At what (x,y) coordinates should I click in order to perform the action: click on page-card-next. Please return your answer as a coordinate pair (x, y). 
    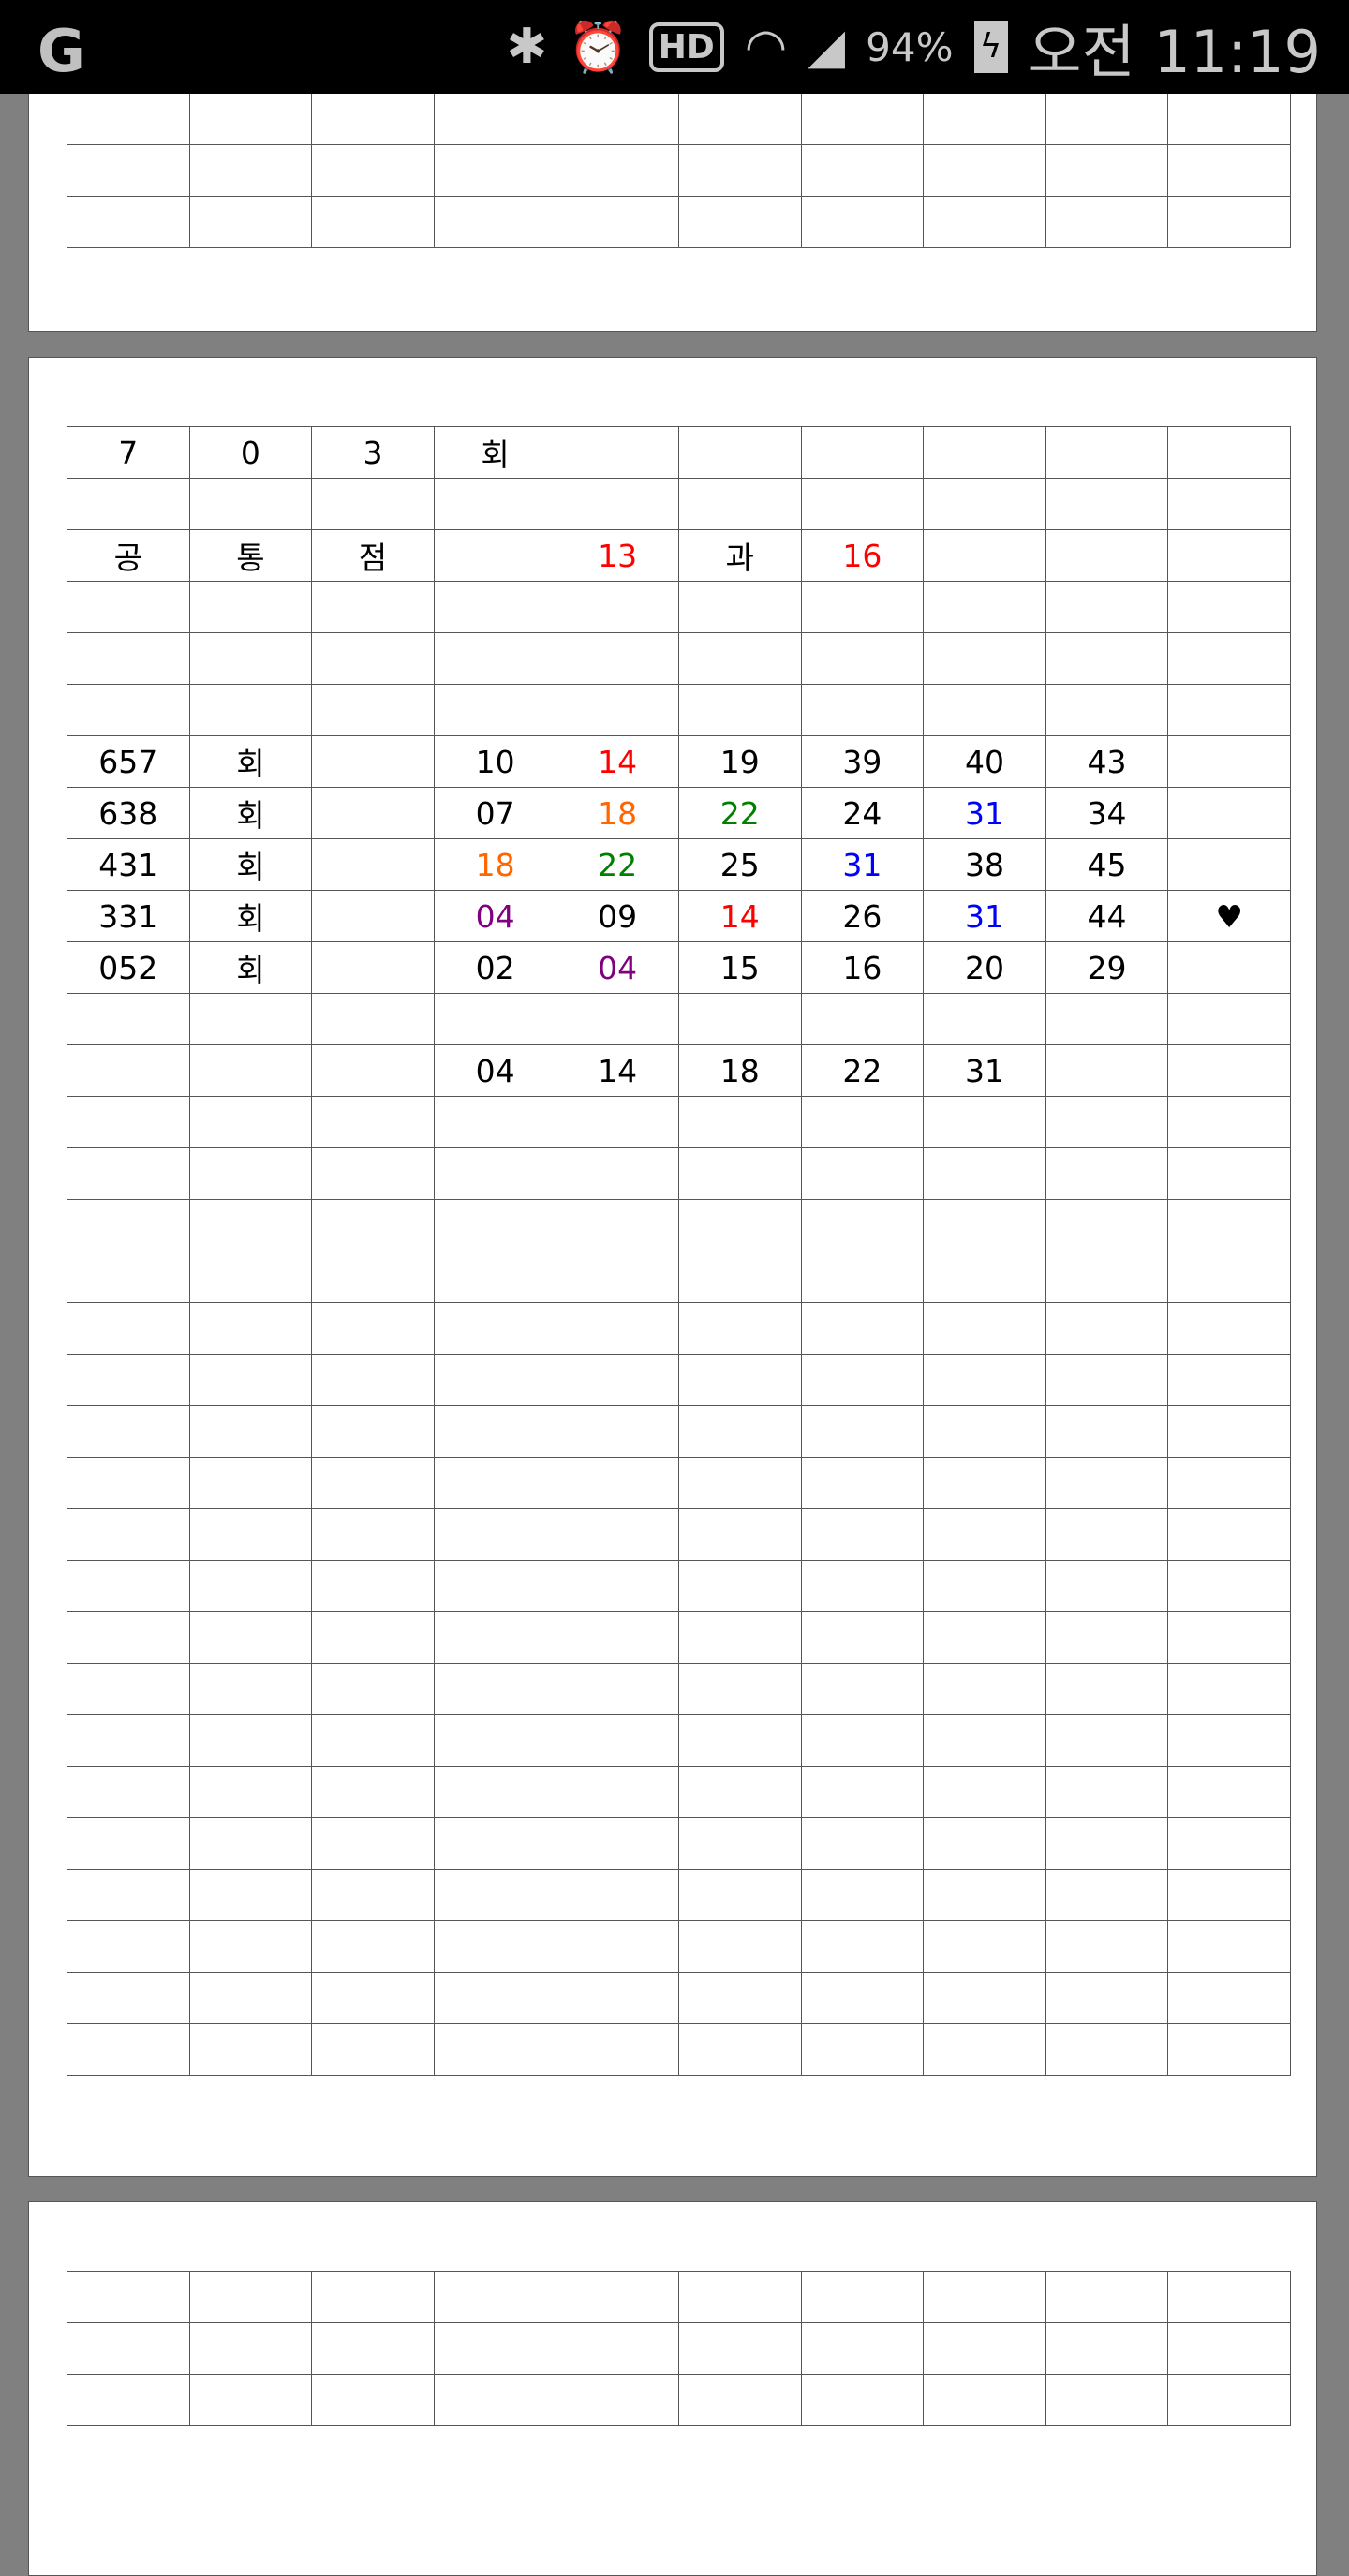
    Looking at the image, I should click on (673, 2388).